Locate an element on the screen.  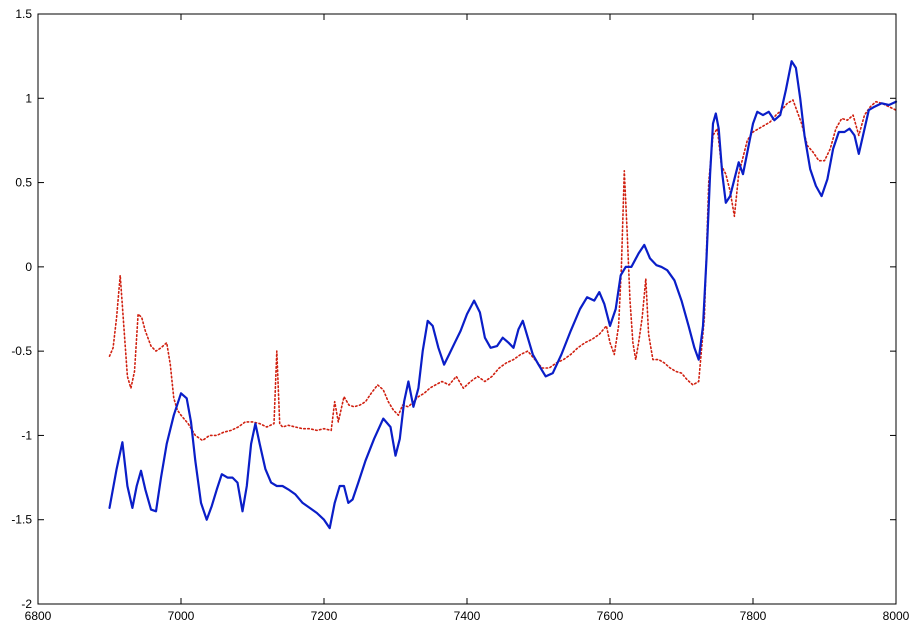
y-tick-label: 0 is located at coordinates (28, 267).